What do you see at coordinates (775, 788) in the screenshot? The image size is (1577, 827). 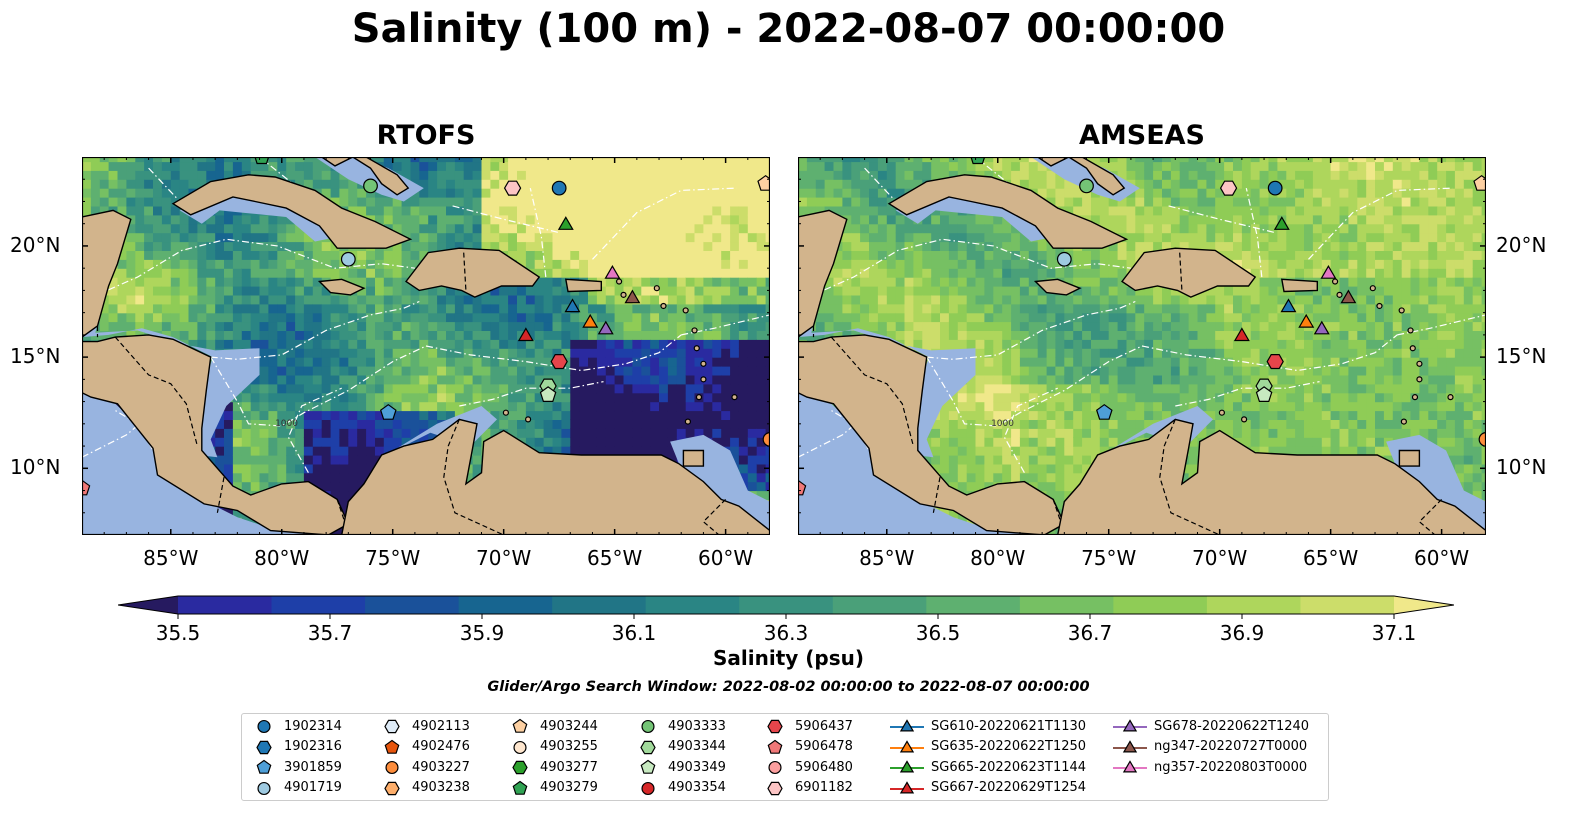 I see `6901182-legend-marker` at bounding box center [775, 788].